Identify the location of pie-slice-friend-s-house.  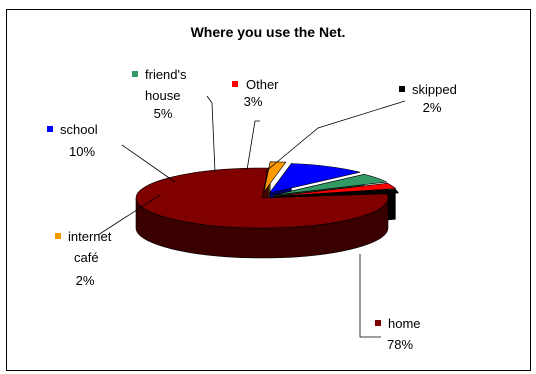
(330, 185).